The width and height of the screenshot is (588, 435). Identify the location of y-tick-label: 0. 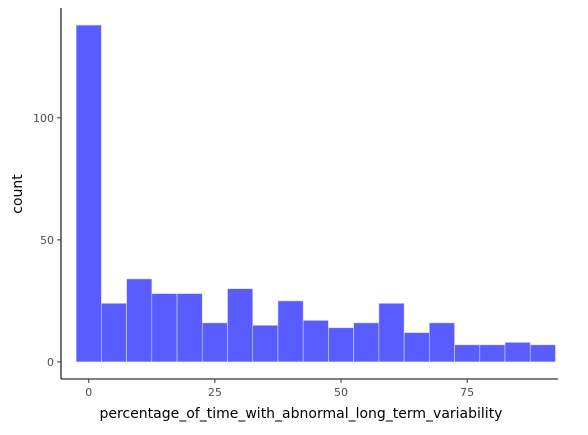
(50, 362).